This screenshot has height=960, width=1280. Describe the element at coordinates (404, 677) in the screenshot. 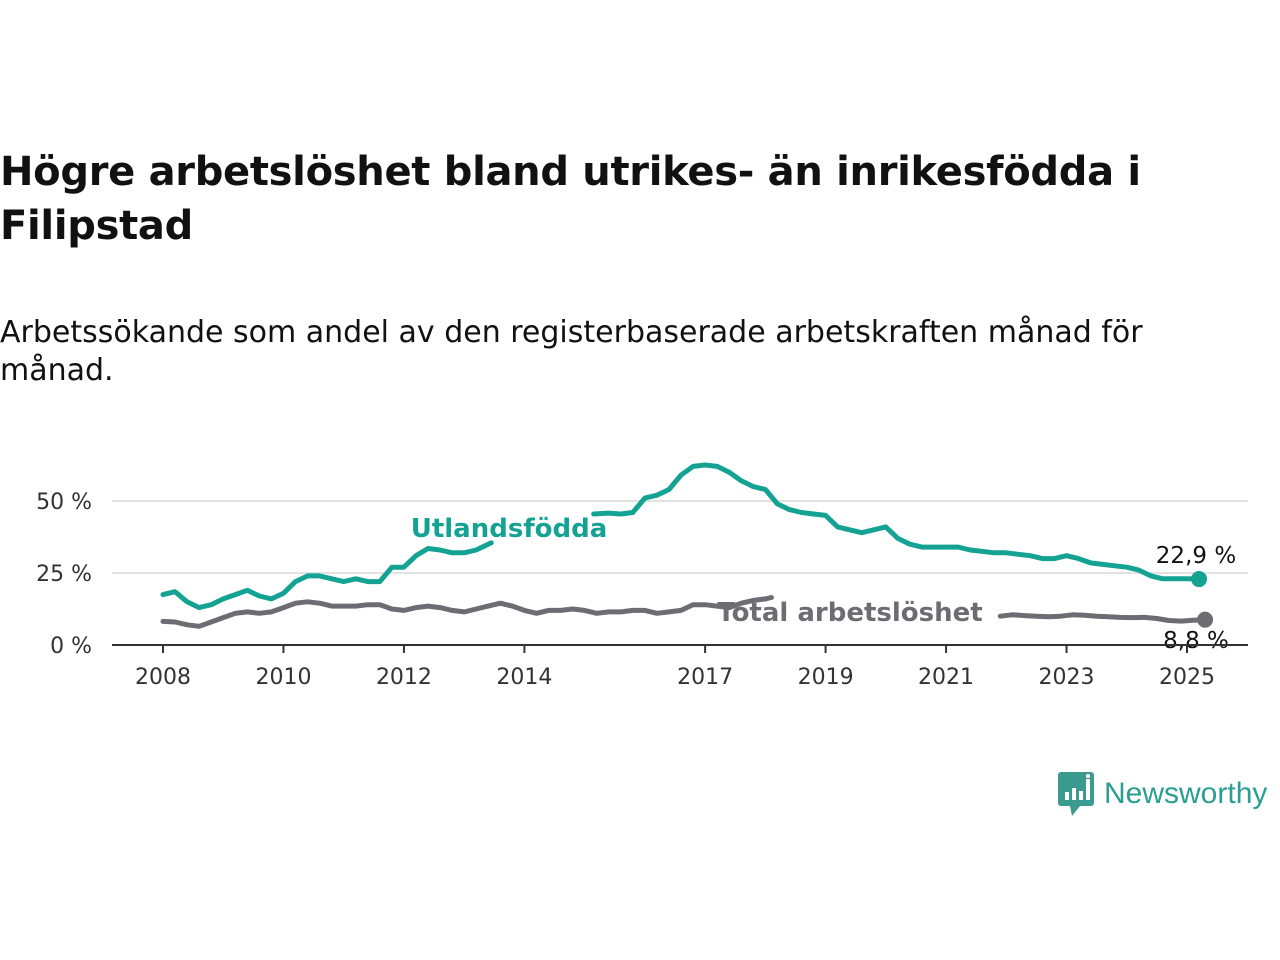

I see `x-tick-label: 2012` at that location.